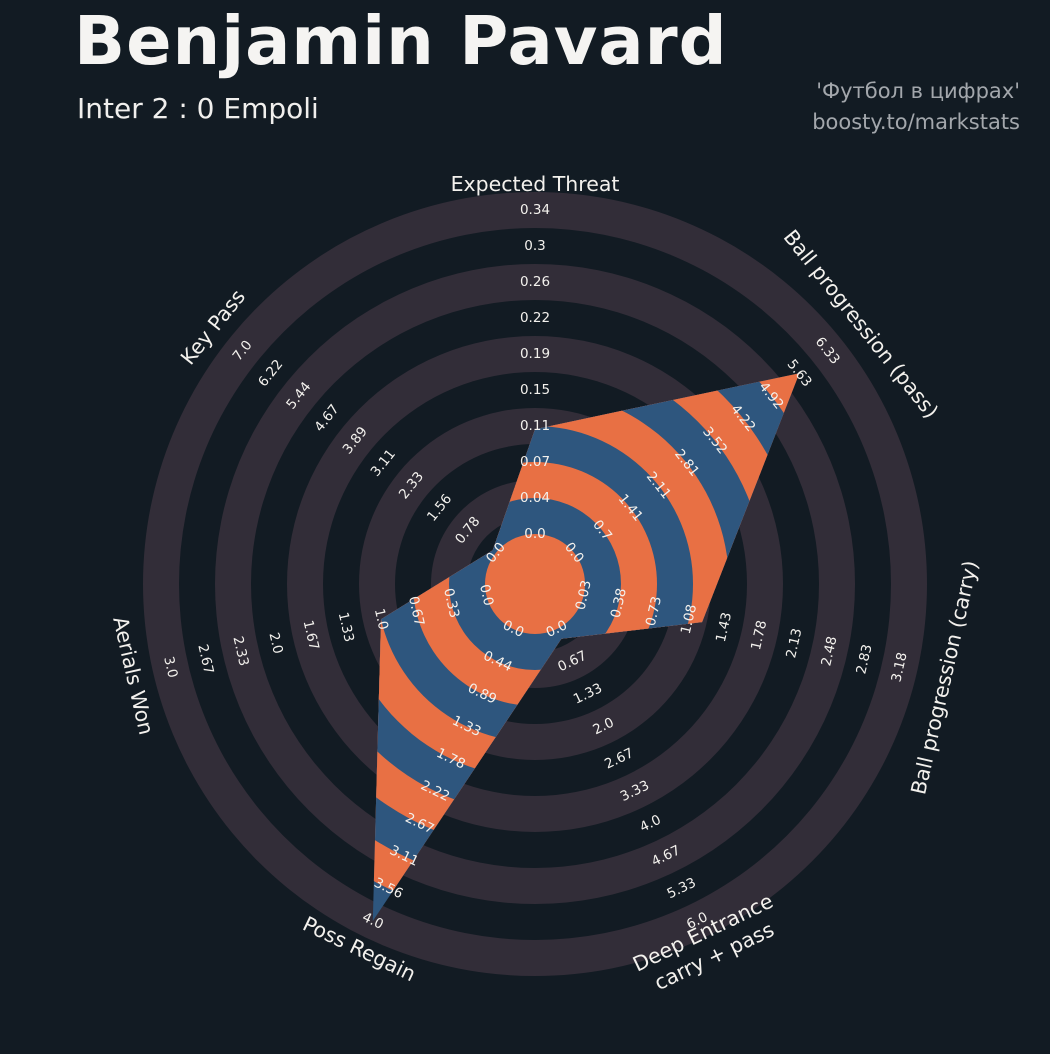 The width and height of the screenshot is (1050, 1054). What do you see at coordinates (276, 643) in the screenshot?
I see `axis-tick-label: 2.0` at bounding box center [276, 643].